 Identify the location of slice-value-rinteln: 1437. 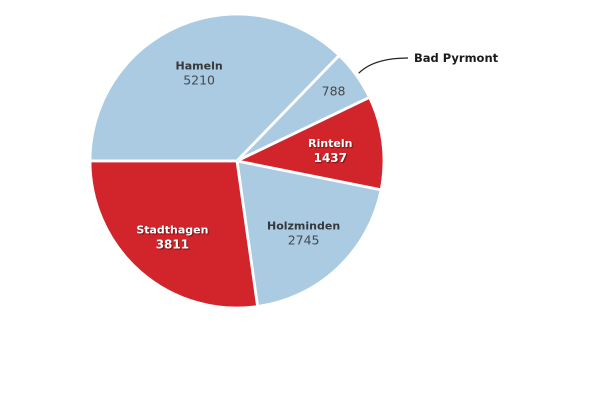
(330, 158).